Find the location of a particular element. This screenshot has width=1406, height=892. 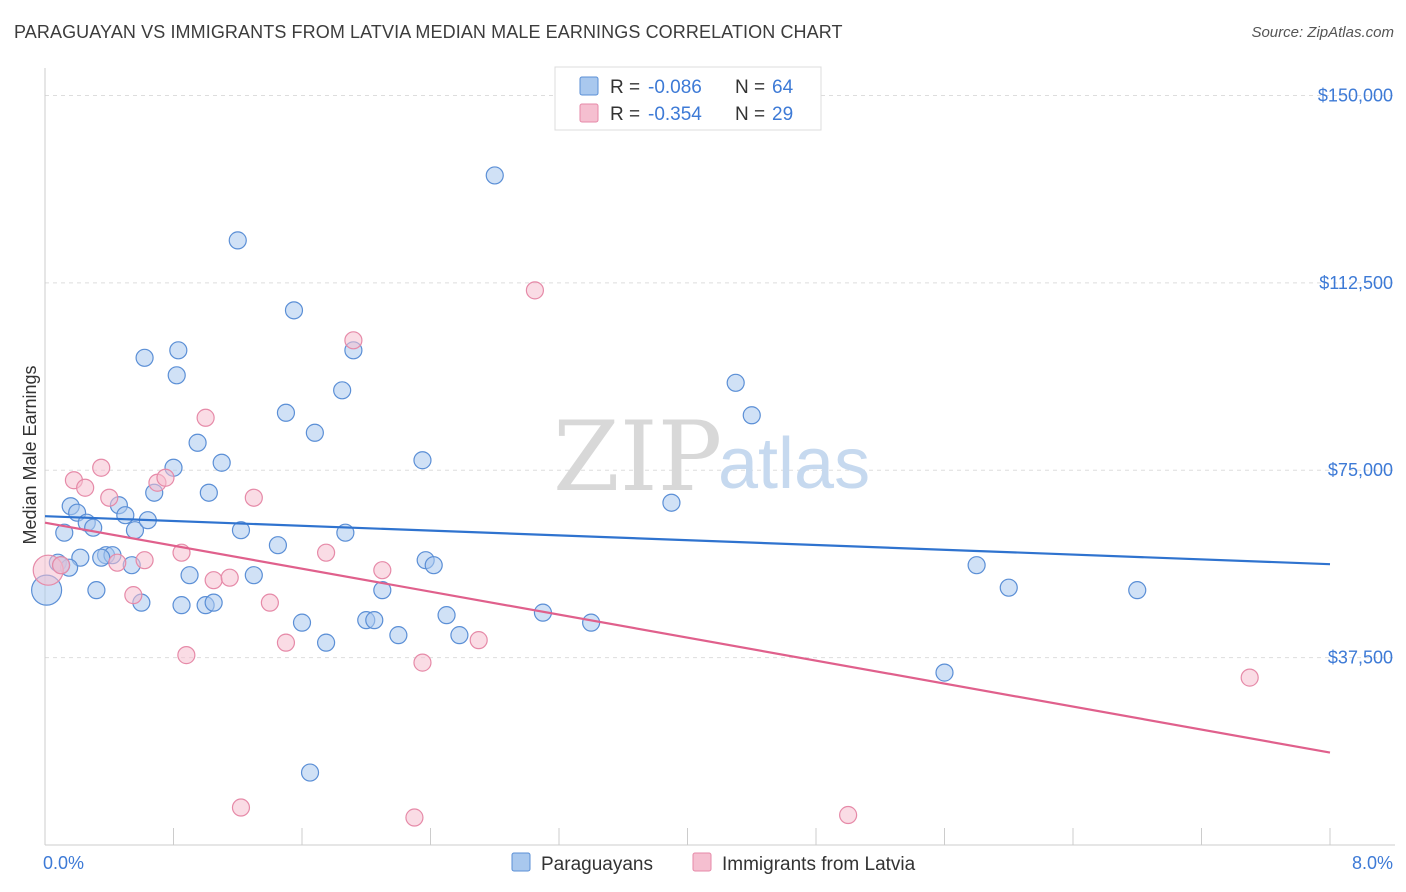

legend-n-label-2: N = is located at coordinates (750, 114).